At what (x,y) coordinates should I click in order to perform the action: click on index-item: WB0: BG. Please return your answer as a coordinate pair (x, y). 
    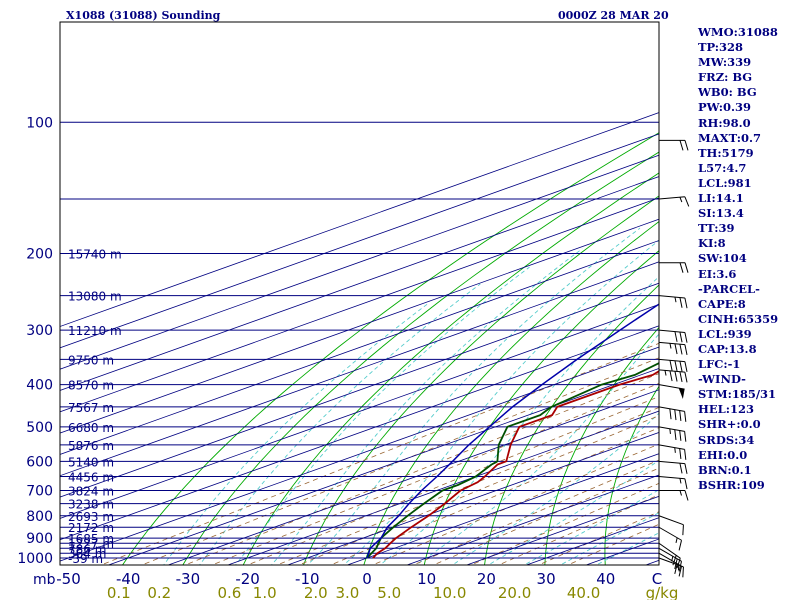
    Looking at the image, I should click on (727, 92).